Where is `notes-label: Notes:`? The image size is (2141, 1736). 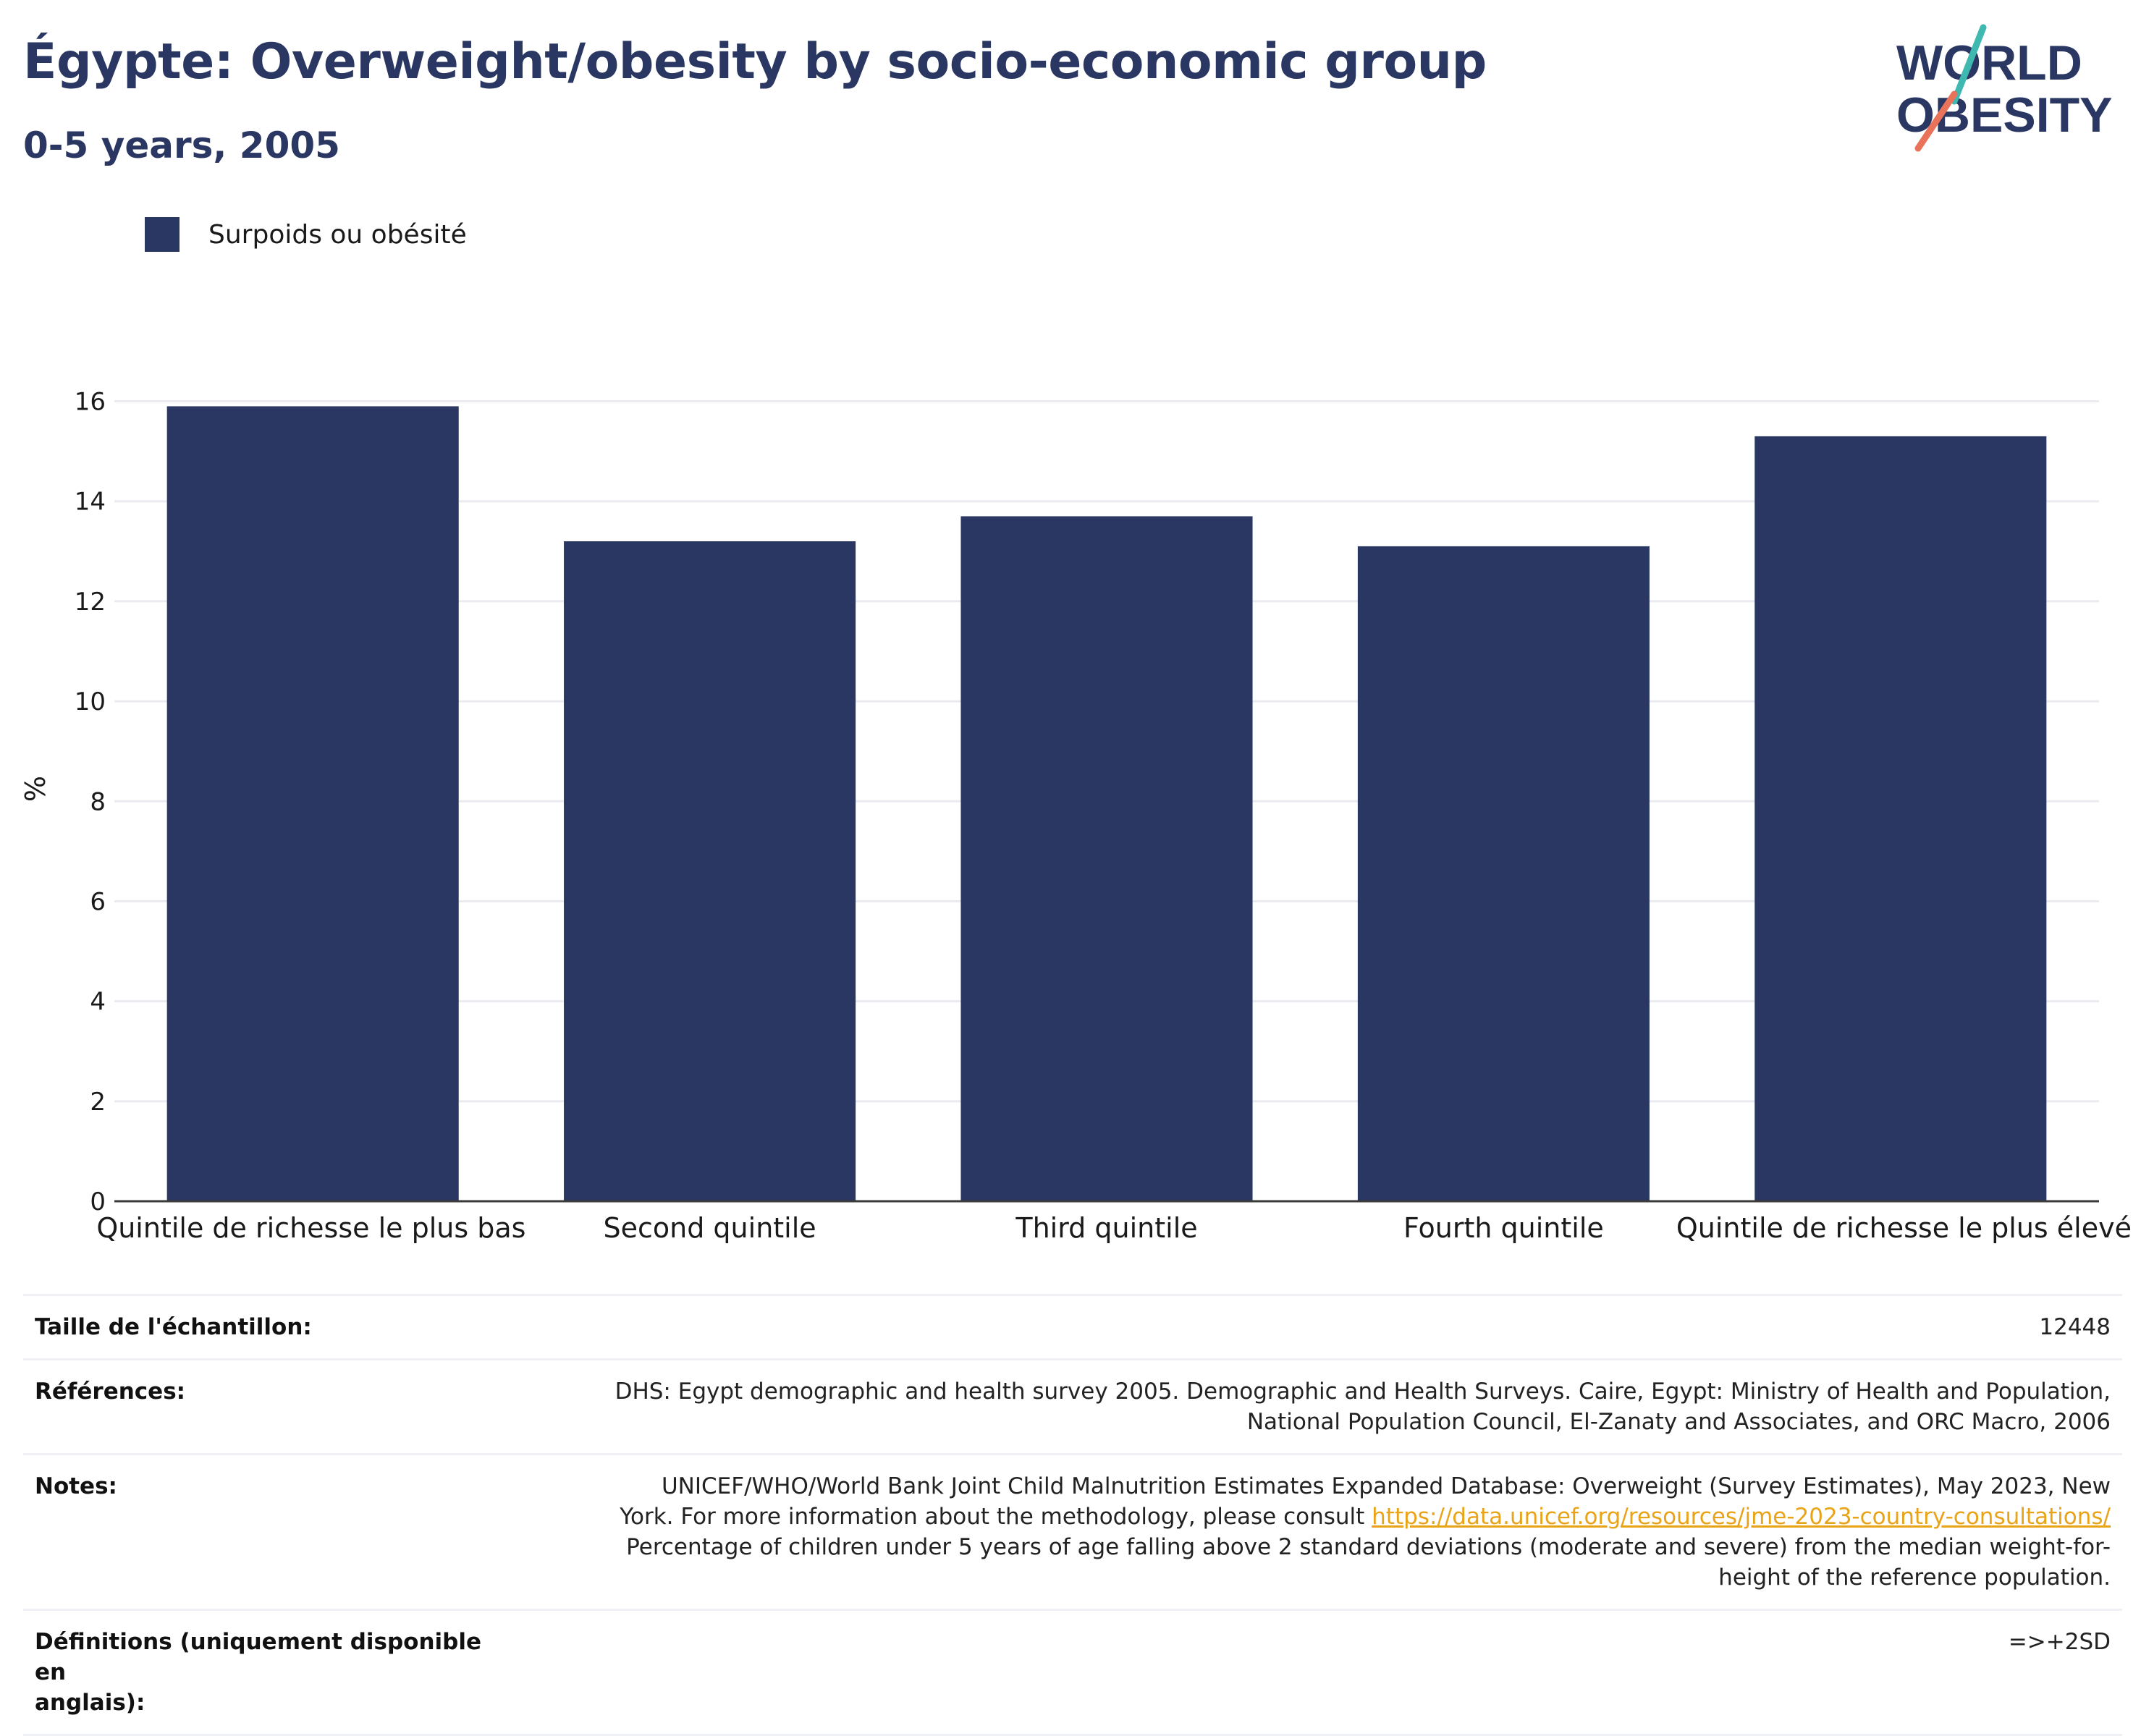 notes-label: Notes: is located at coordinates (270, 1531).